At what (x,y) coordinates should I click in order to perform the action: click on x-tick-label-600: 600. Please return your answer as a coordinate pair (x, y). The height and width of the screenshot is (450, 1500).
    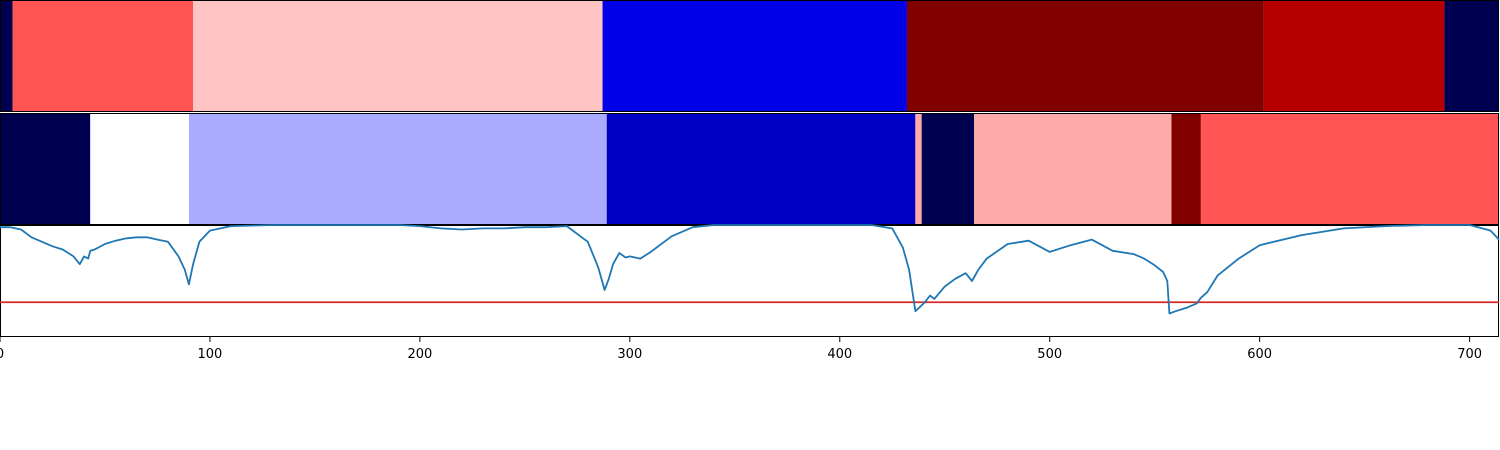
    Looking at the image, I should click on (1259, 354).